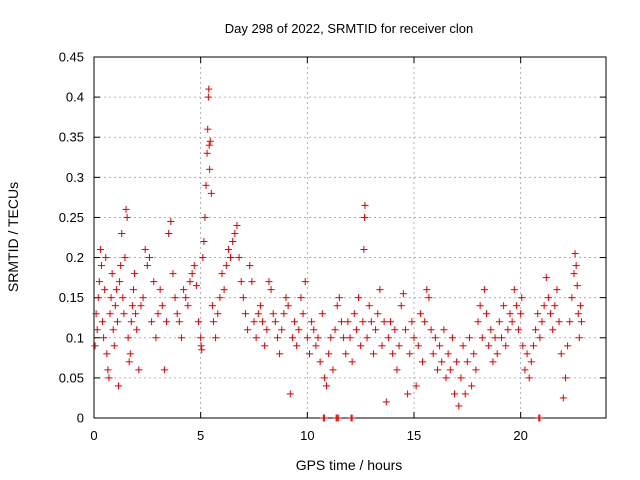 The height and width of the screenshot is (480, 640). What do you see at coordinates (71, 217) in the screenshot?
I see `y-tick-label: 0.25` at bounding box center [71, 217].